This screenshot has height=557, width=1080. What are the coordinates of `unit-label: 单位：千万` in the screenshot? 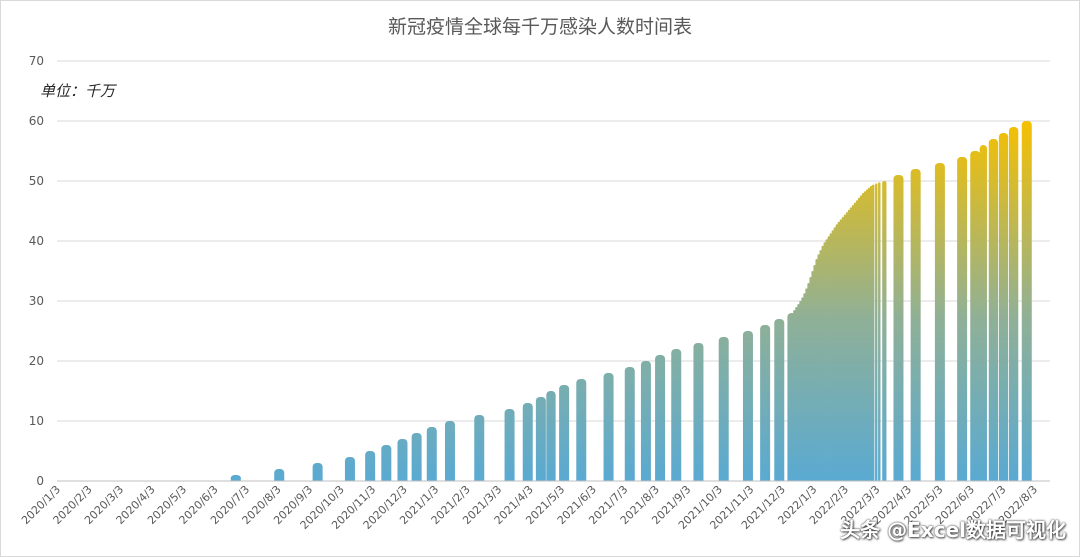 It's located at (78, 91).